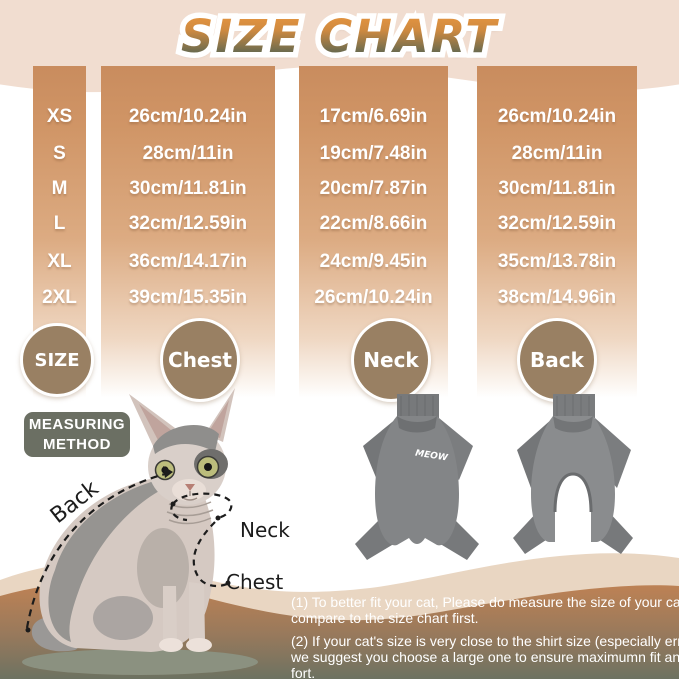 Image resolution: width=679 pixels, height=679 pixels. Describe the element at coordinates (303, 672) in the screenshot. I see `note2-line3: fort.` at that location.